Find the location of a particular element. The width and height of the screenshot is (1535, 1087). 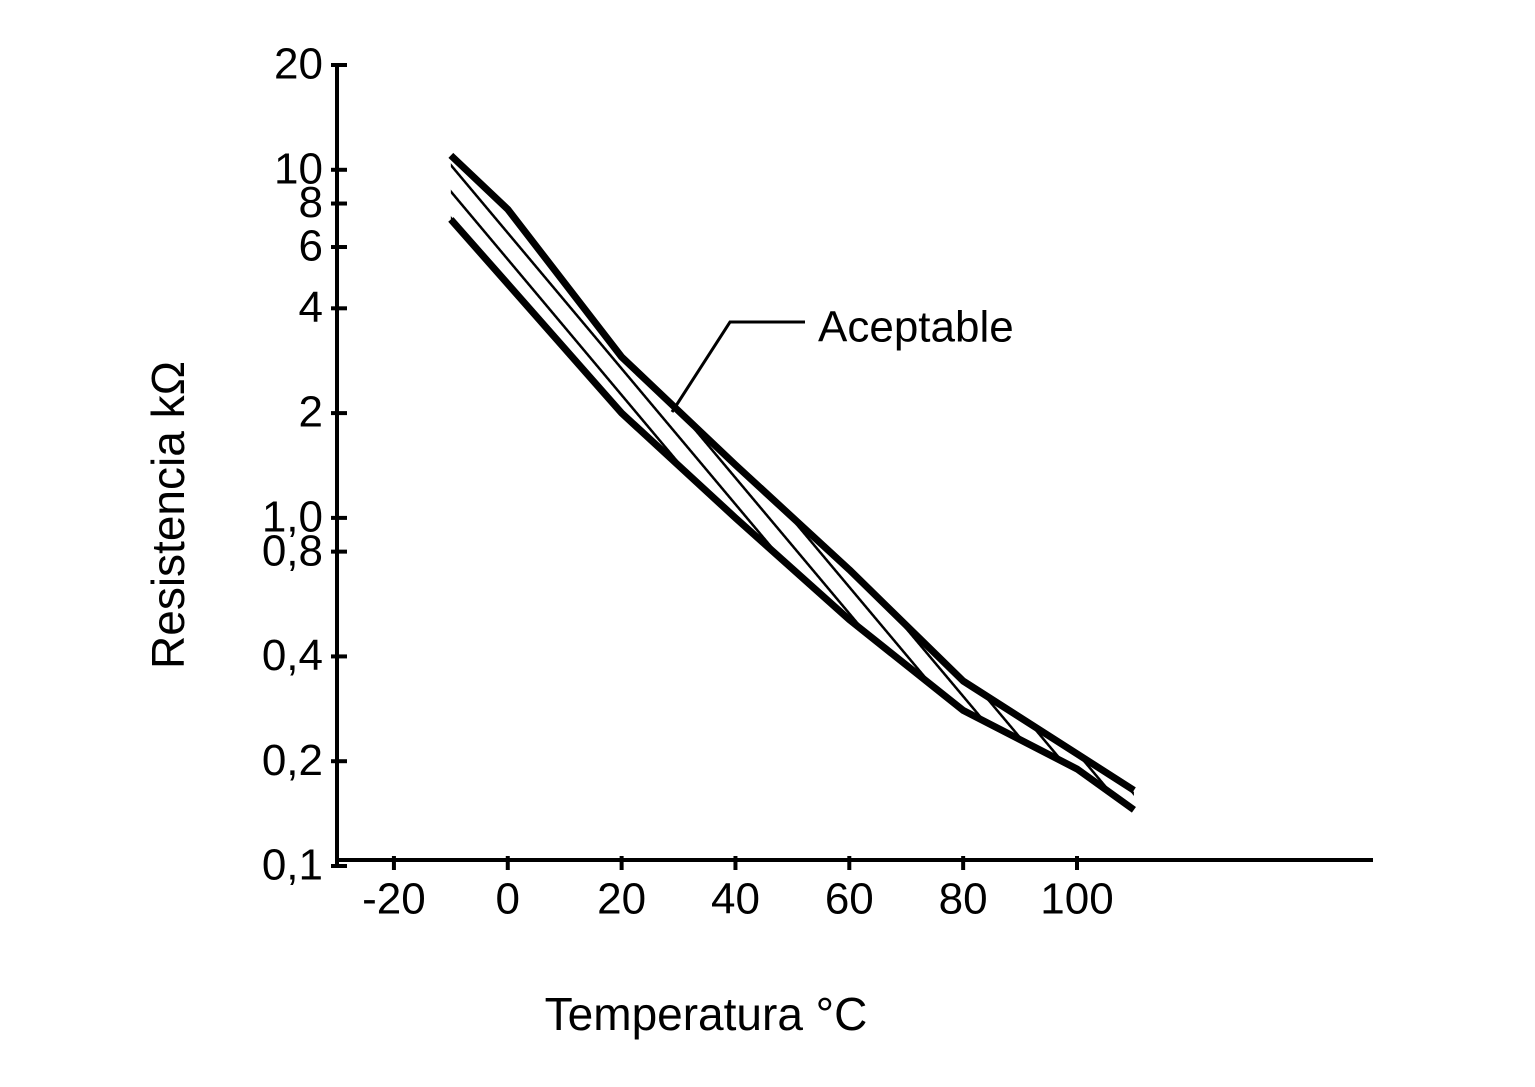

annotation: Aceptable is located at coordinates (916, 327).